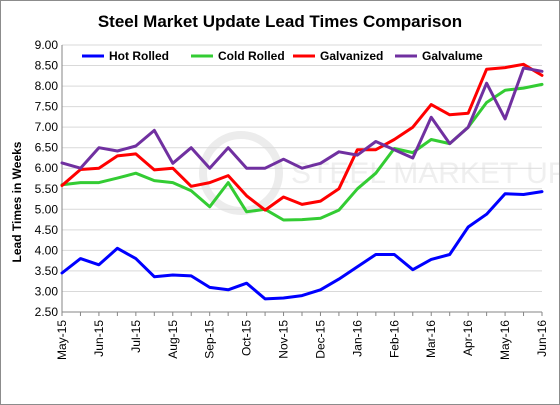 This screenshot has height=405, width=560. Describe the element at coordinates (47, 312) in the screenshot. I see `y-tick-label: 2.50` at that location.